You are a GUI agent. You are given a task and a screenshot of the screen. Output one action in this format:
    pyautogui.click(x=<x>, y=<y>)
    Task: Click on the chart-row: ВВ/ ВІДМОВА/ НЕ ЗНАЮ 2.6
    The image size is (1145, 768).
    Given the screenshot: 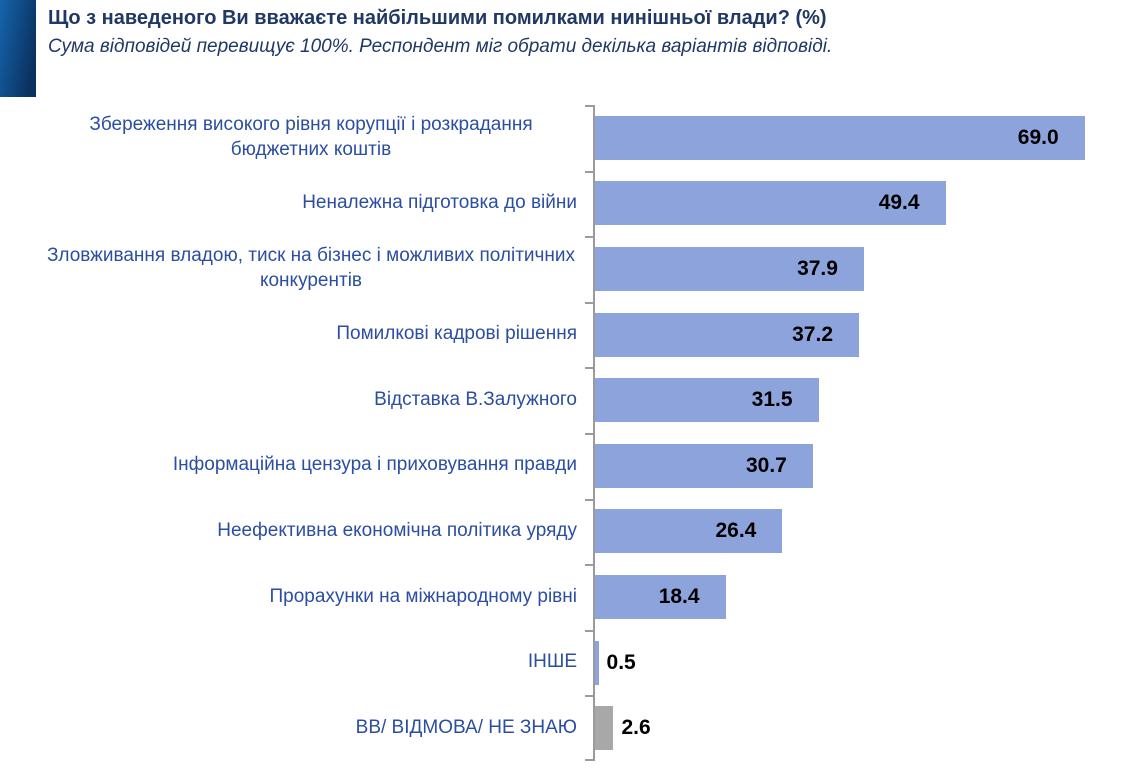 What is the action you would take?
    pyautogui.click(x=592, y=728)
    